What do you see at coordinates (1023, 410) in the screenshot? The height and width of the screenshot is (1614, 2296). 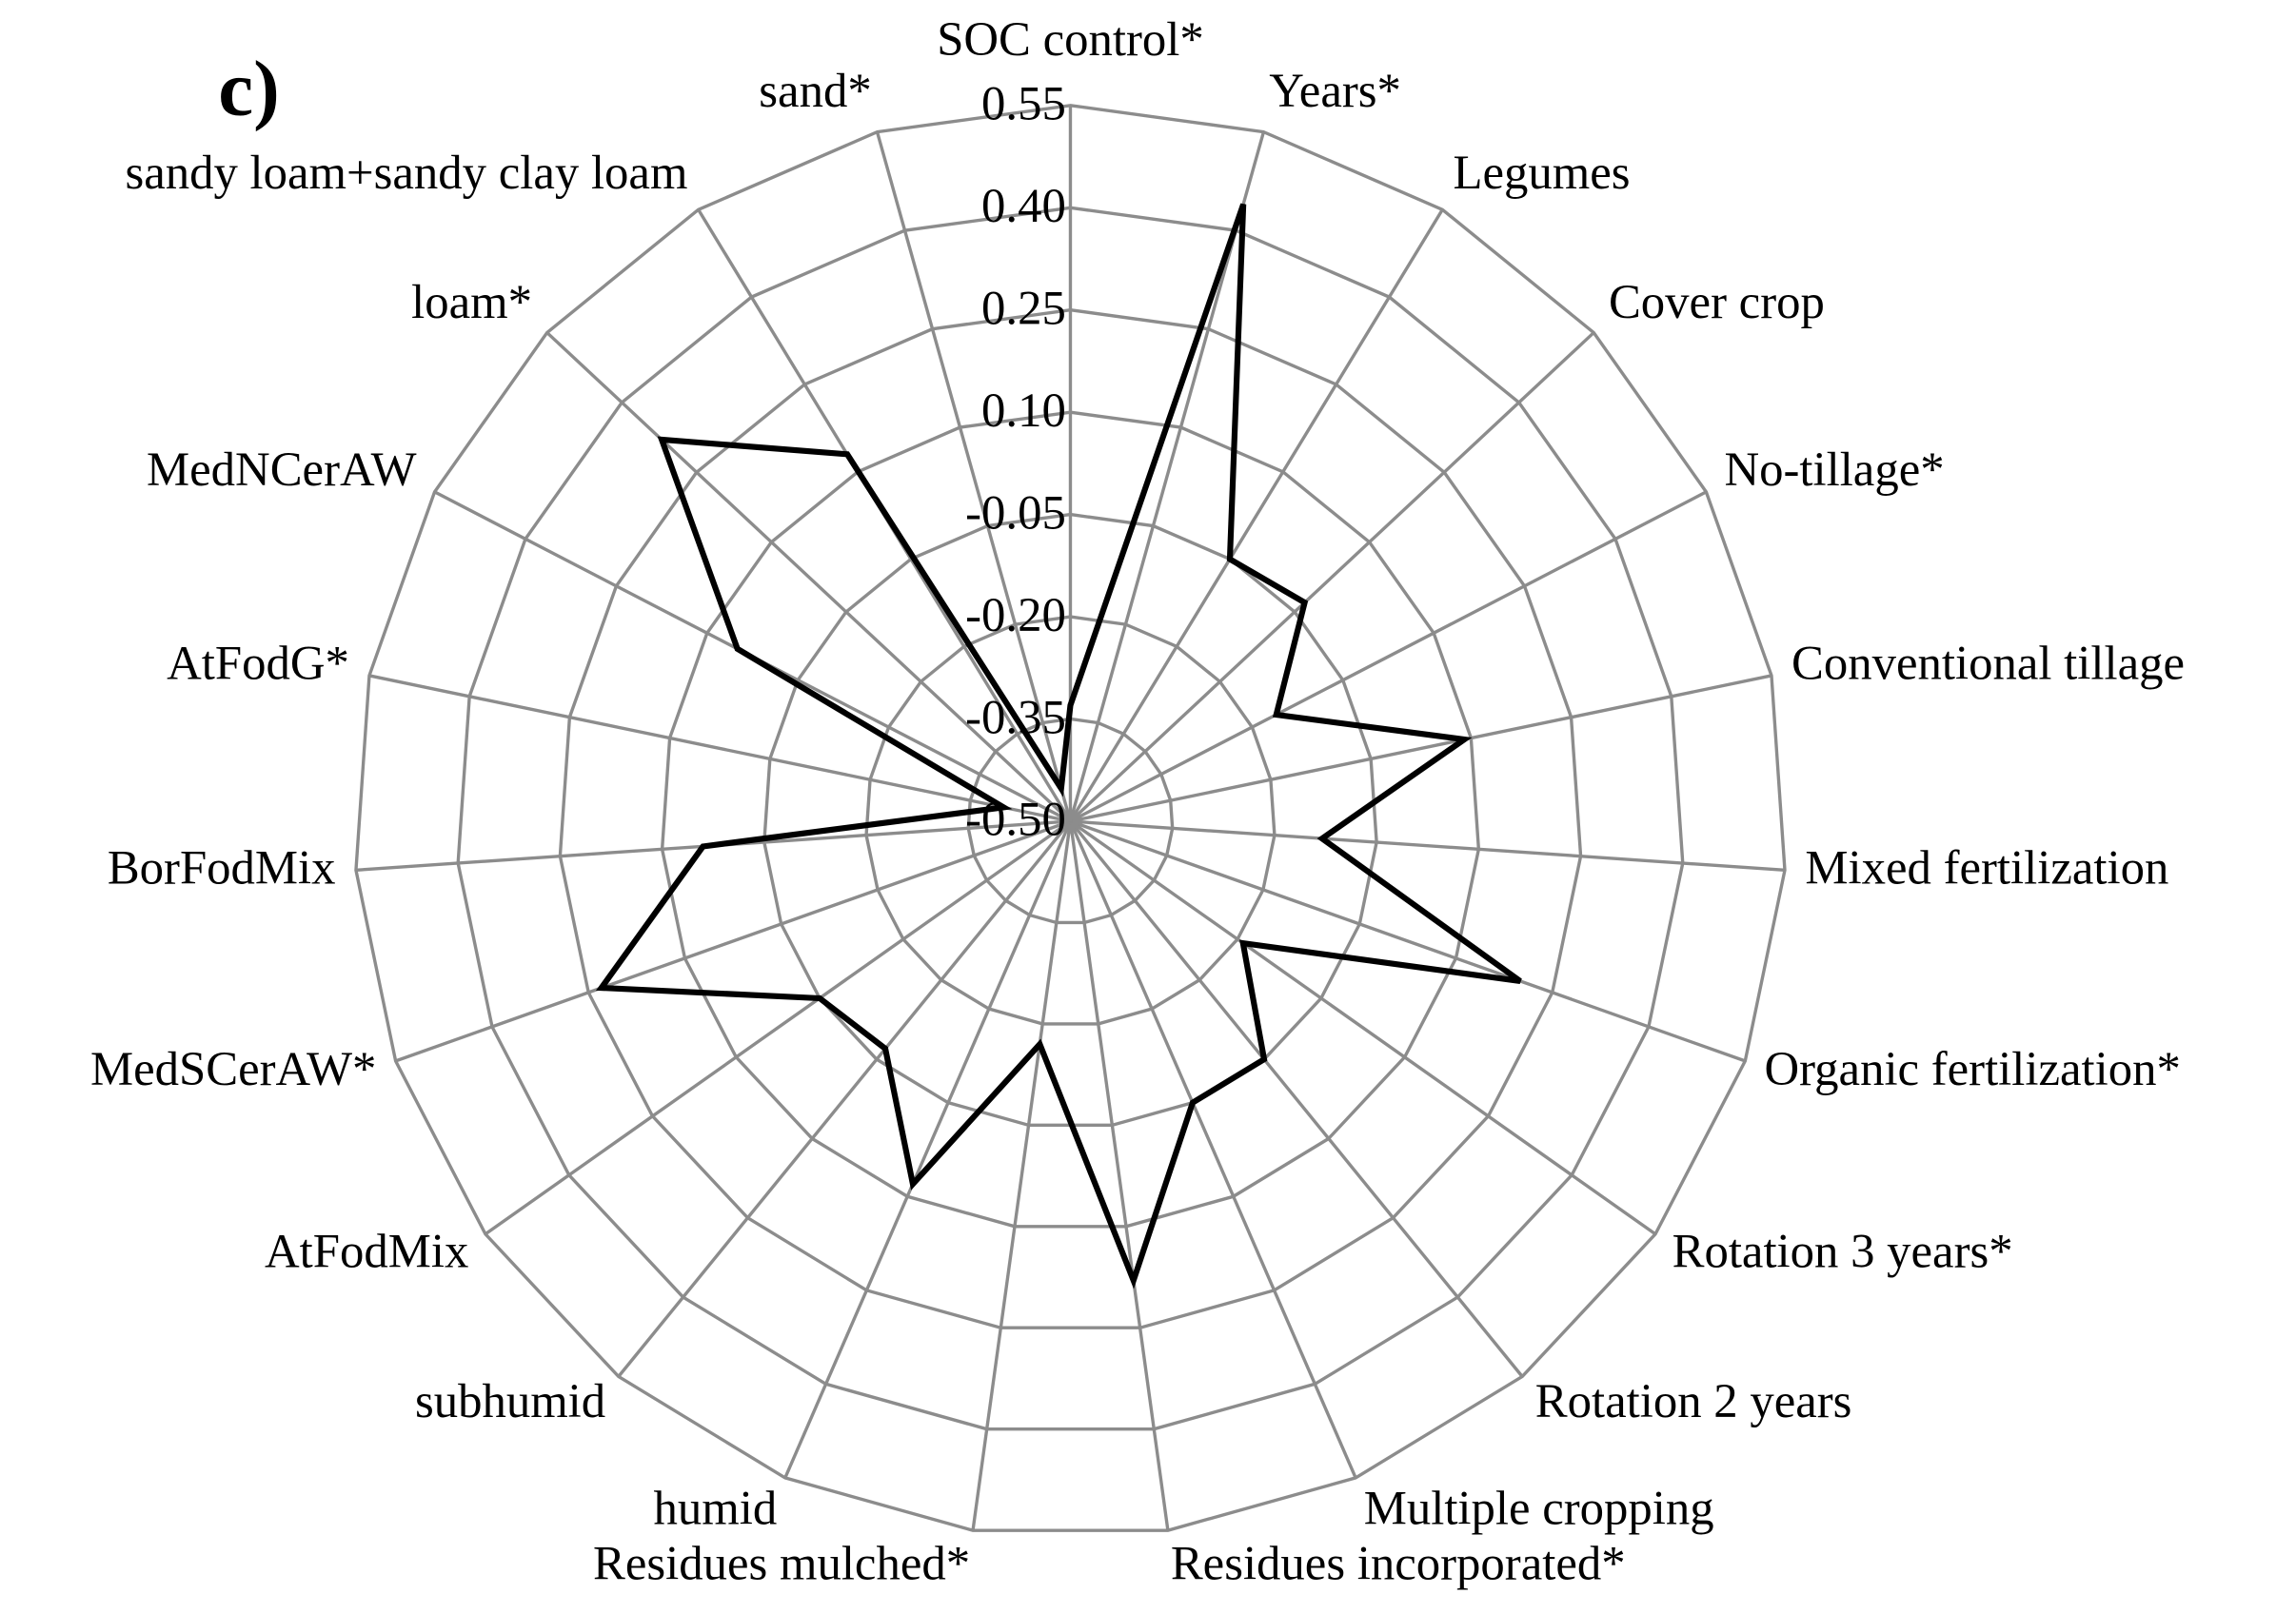 I see `y-tick-label: 0.10` at bounding box center [1023, 410].